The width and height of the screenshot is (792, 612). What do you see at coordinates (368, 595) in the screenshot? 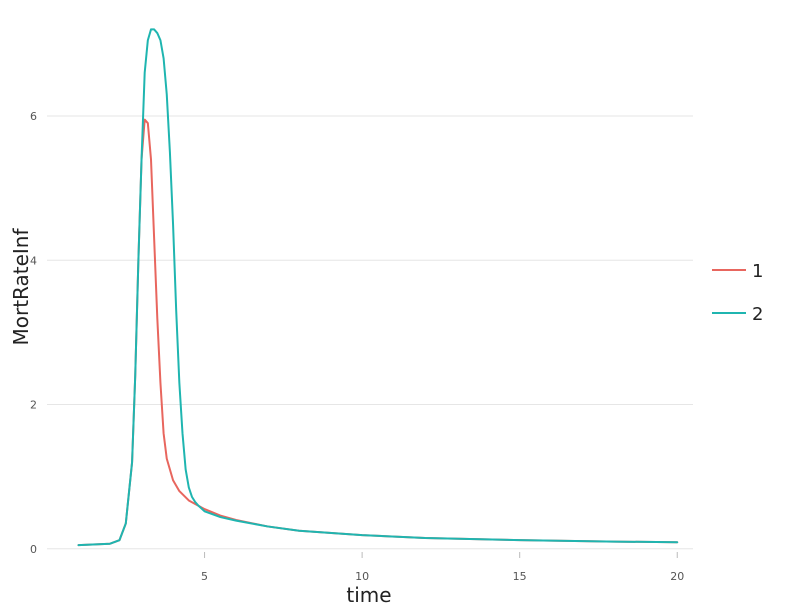
I see `x-axis-title: time` at bounding box center [368, 595].